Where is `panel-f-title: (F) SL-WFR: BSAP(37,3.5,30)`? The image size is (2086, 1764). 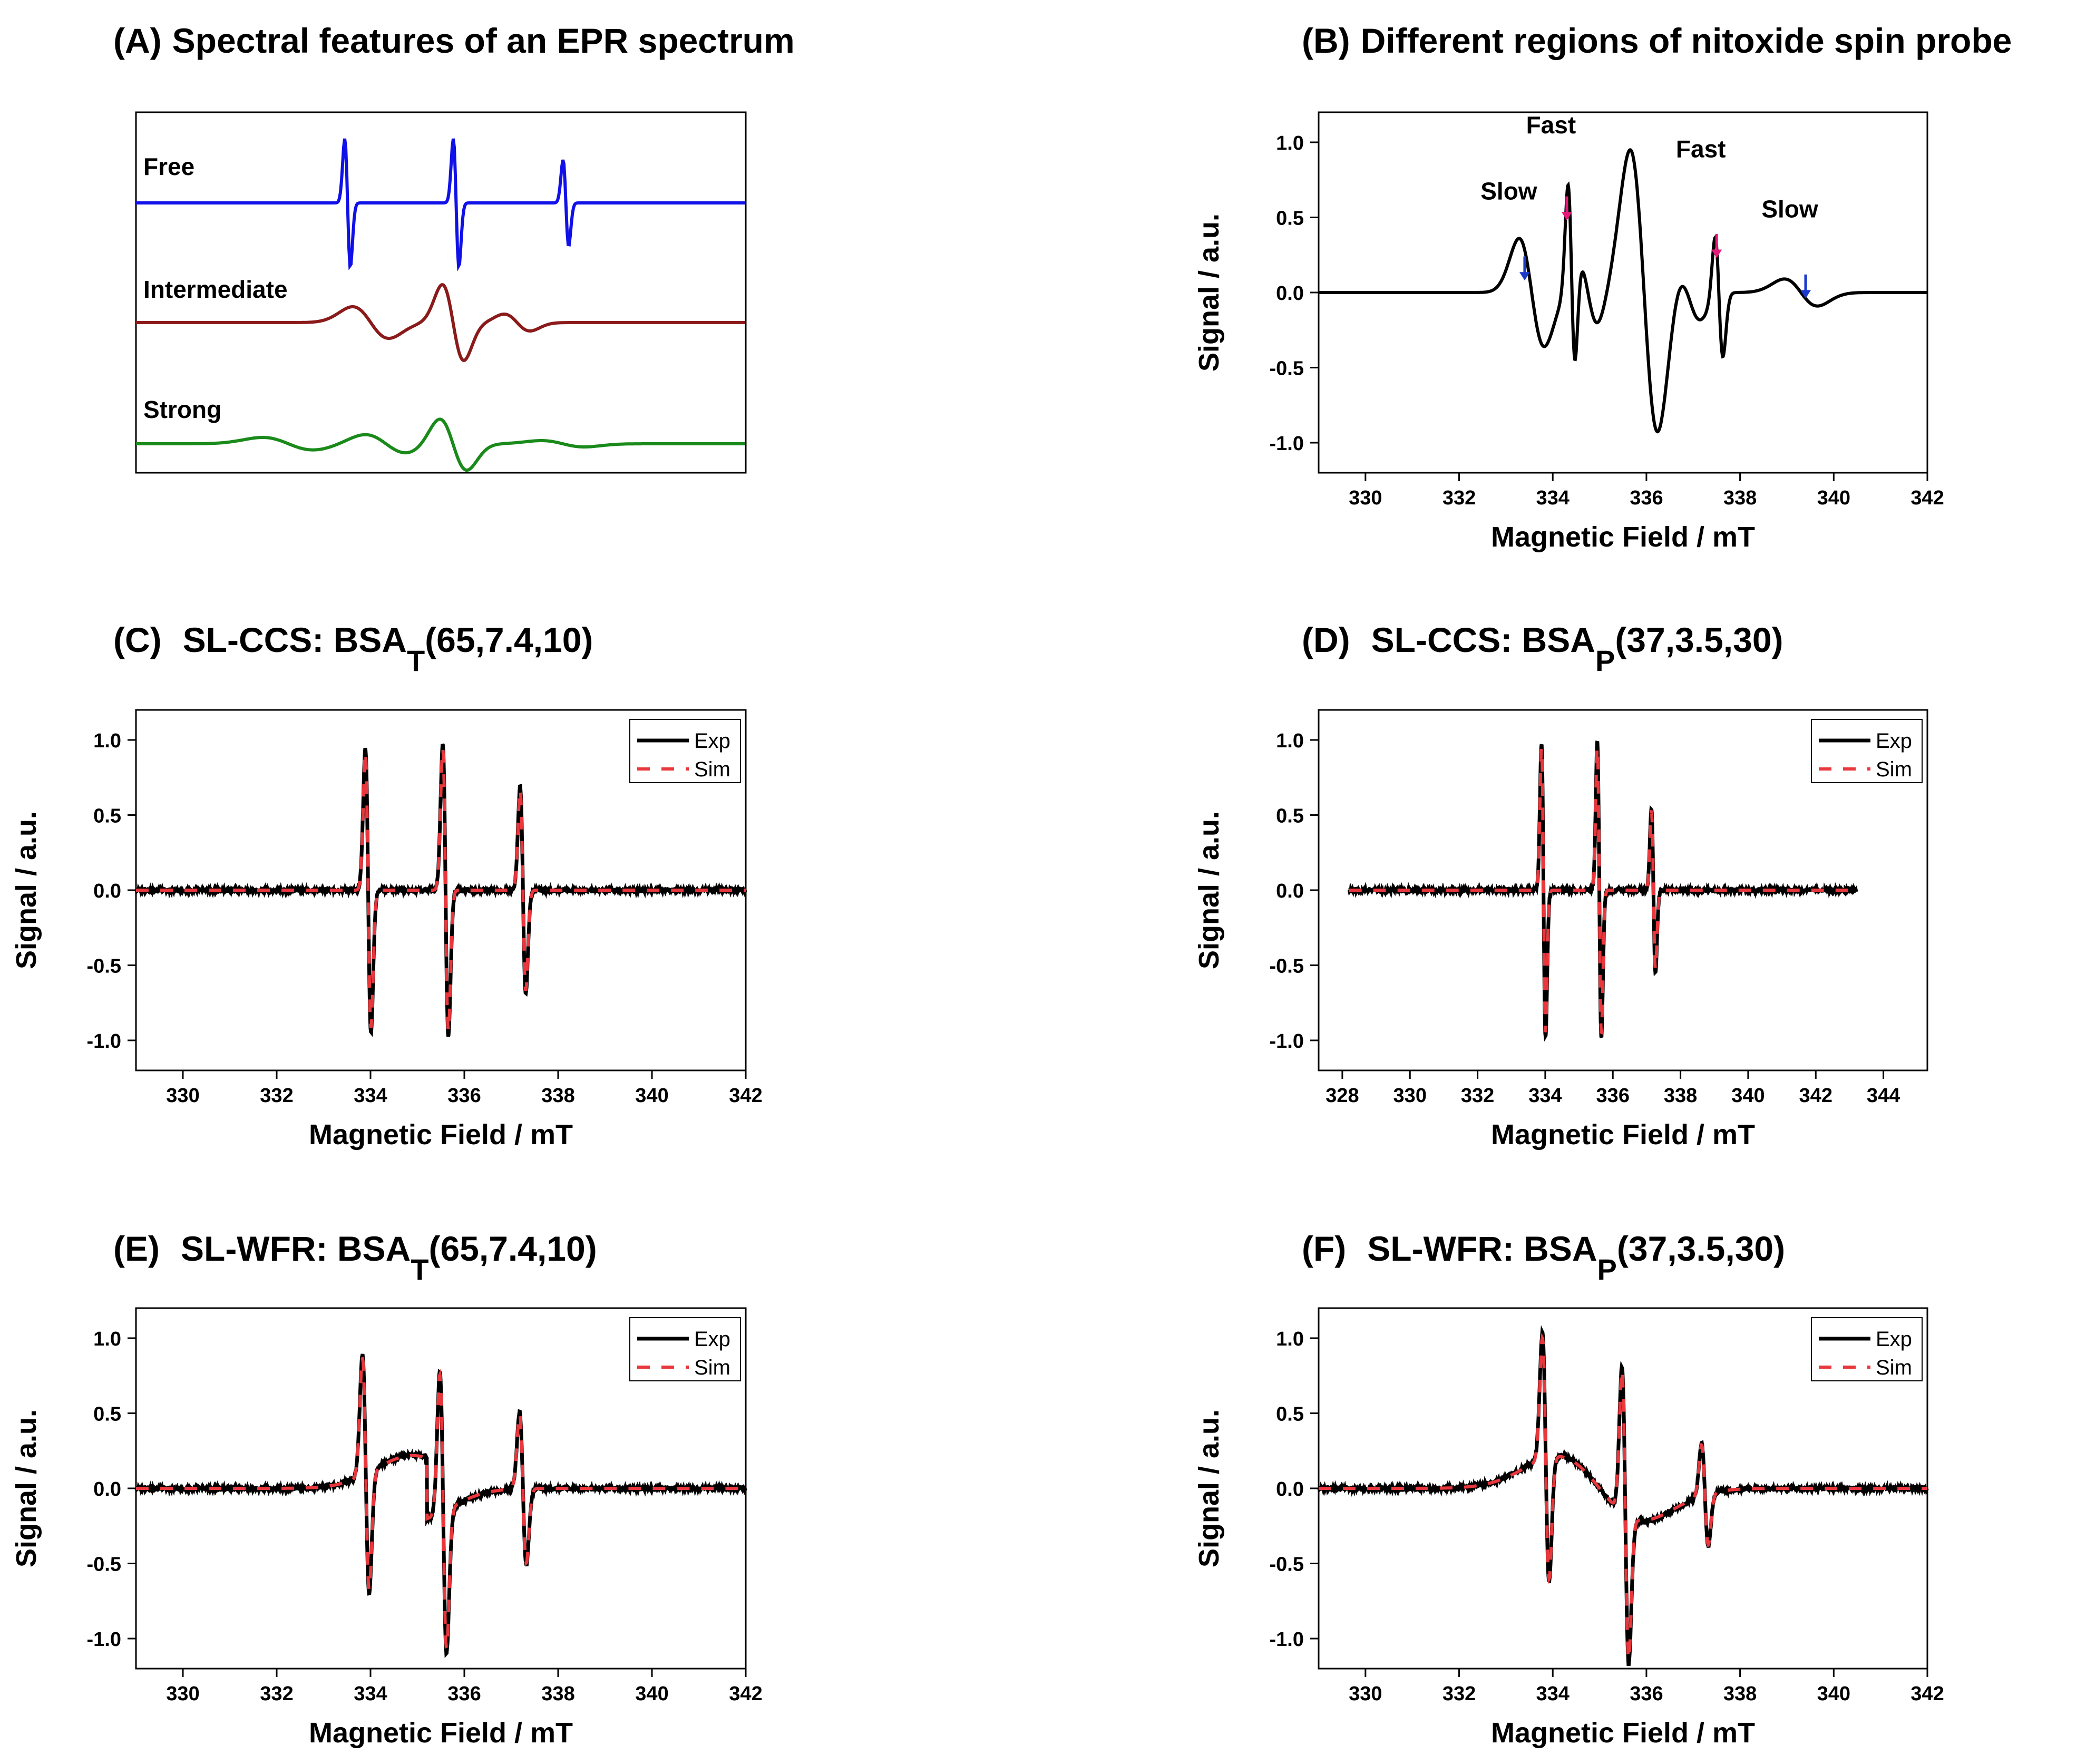
panel-f-title: (F) SL-WFR: BSAP(37,3.5,30) is located at coordinates (1543, 1257).